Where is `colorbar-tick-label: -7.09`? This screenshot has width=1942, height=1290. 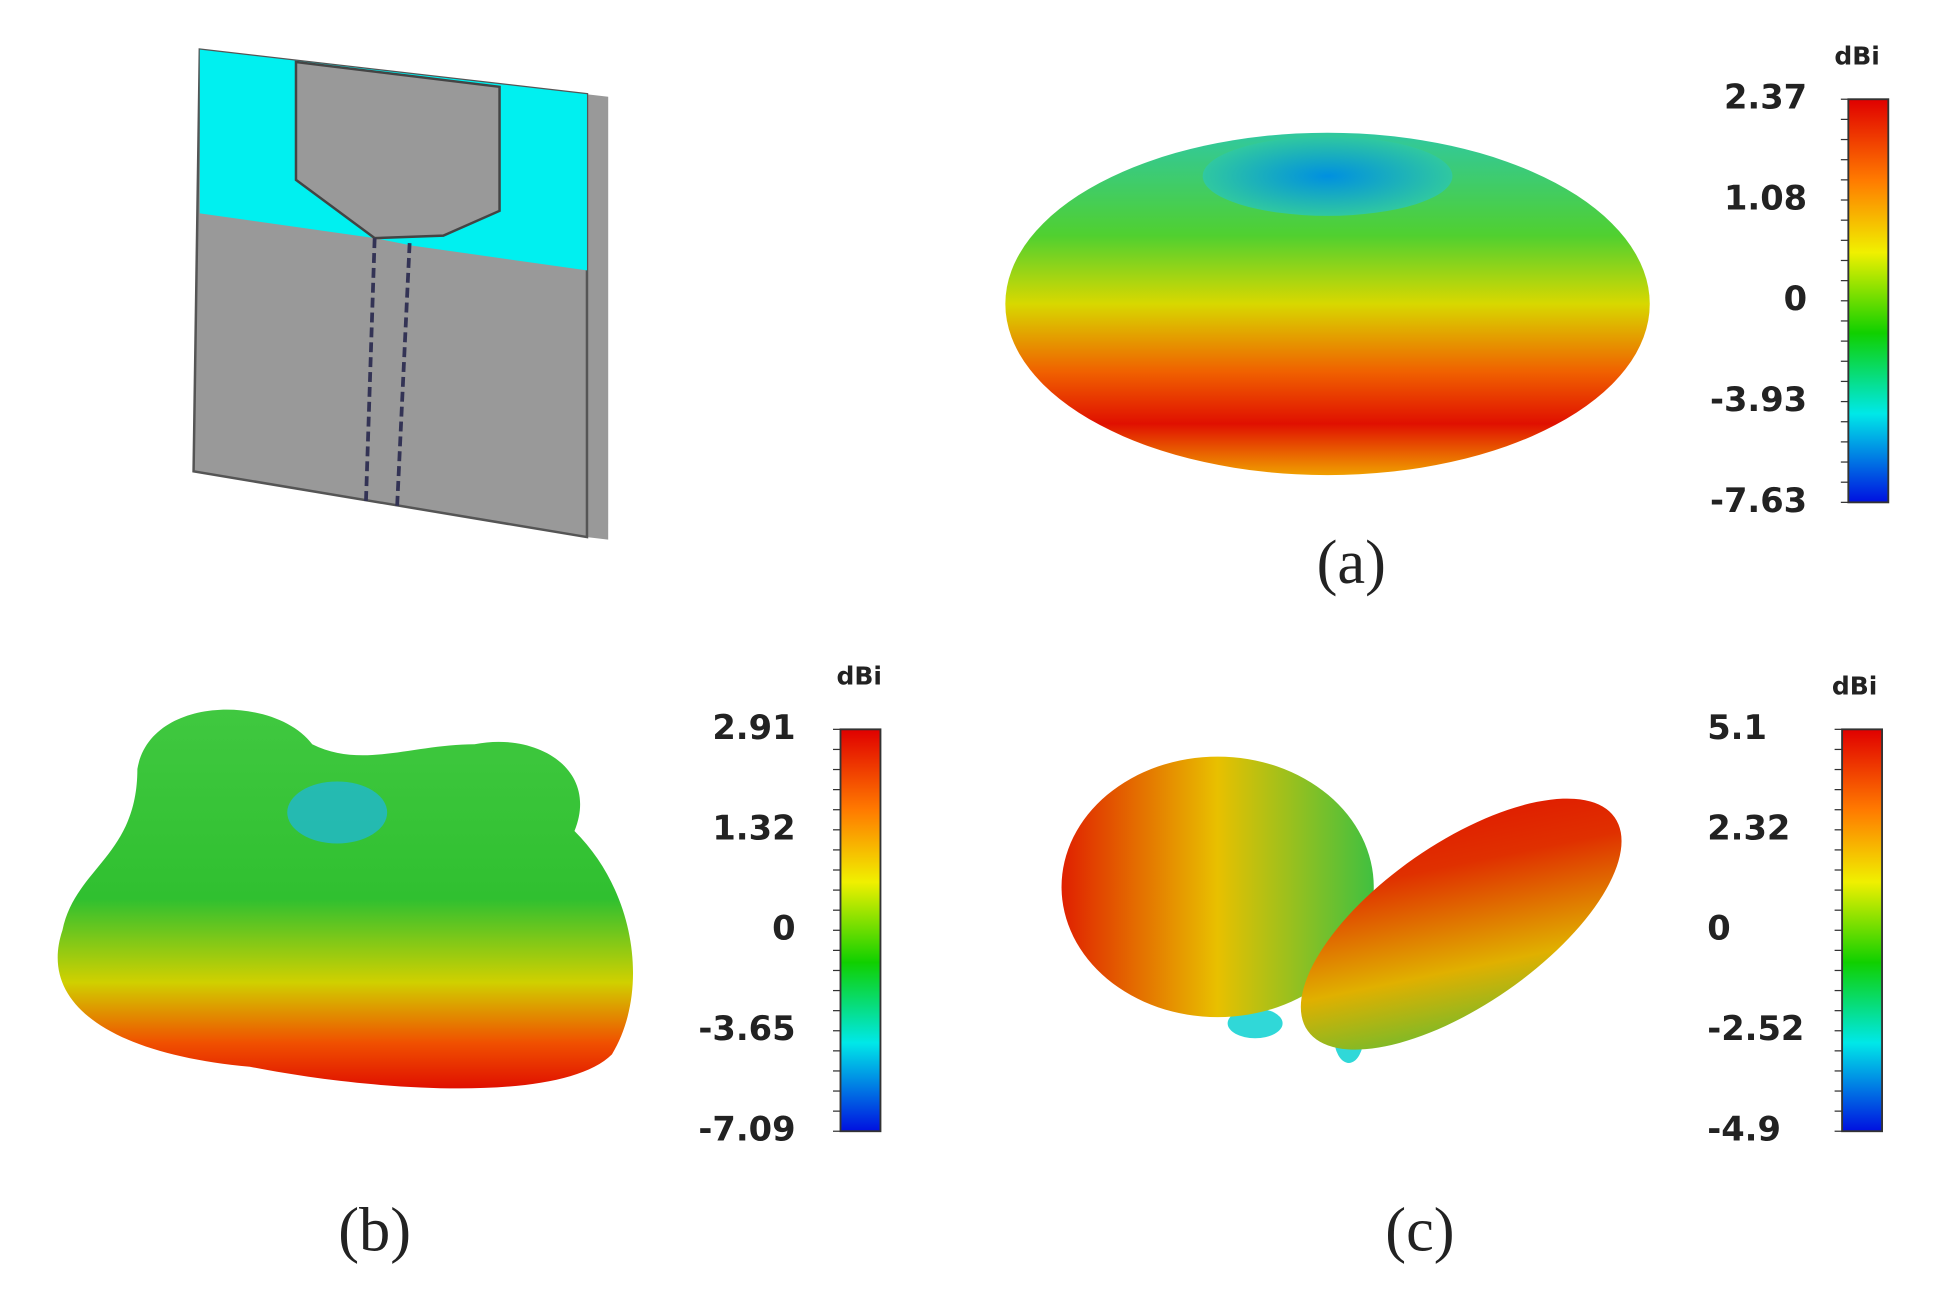 colorbar-tick-label: -7.09 is located at coordinates (746, 1129).